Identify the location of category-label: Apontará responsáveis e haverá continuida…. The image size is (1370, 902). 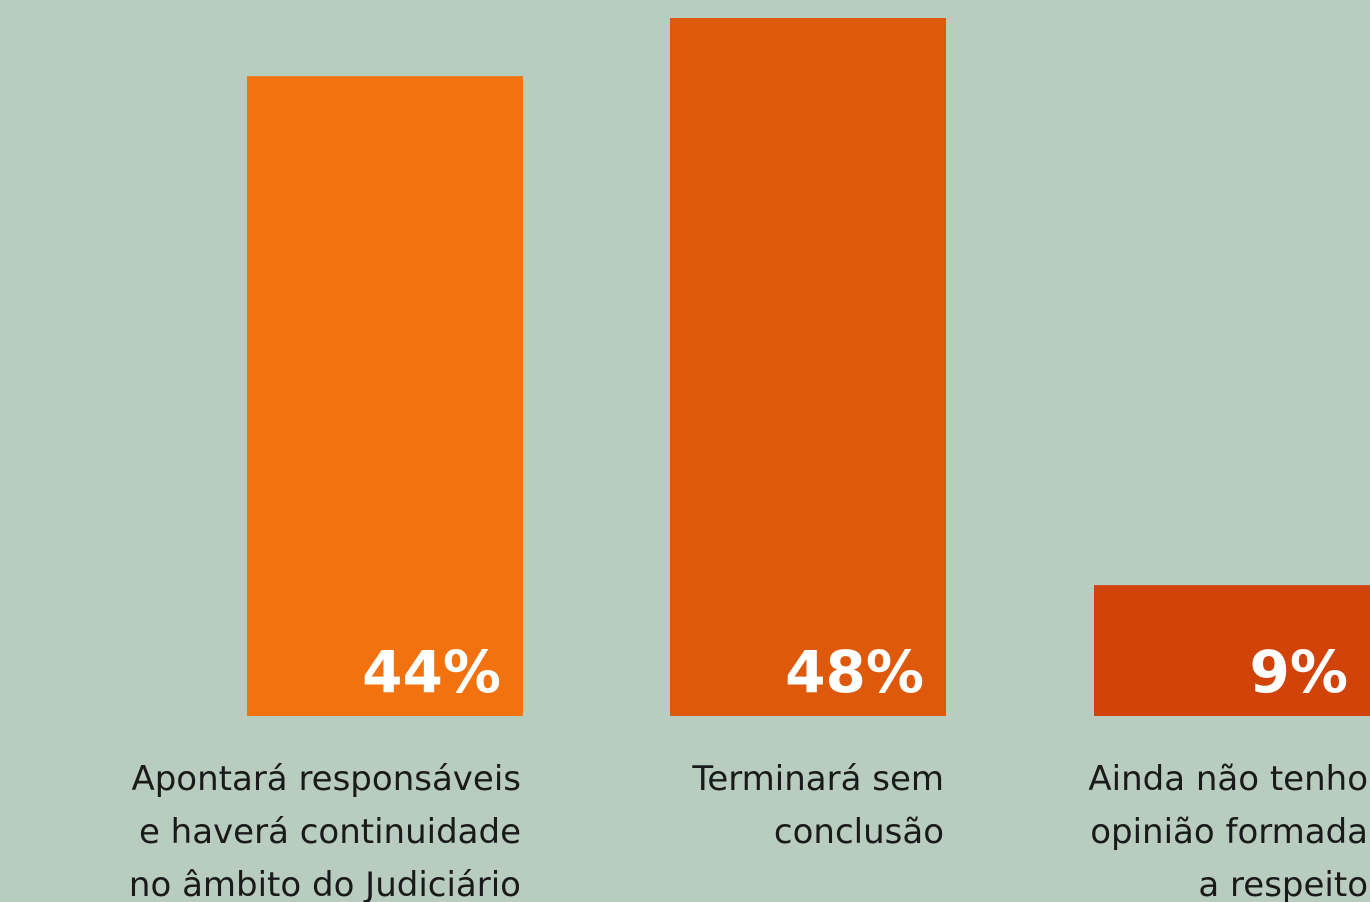
(325, 830).